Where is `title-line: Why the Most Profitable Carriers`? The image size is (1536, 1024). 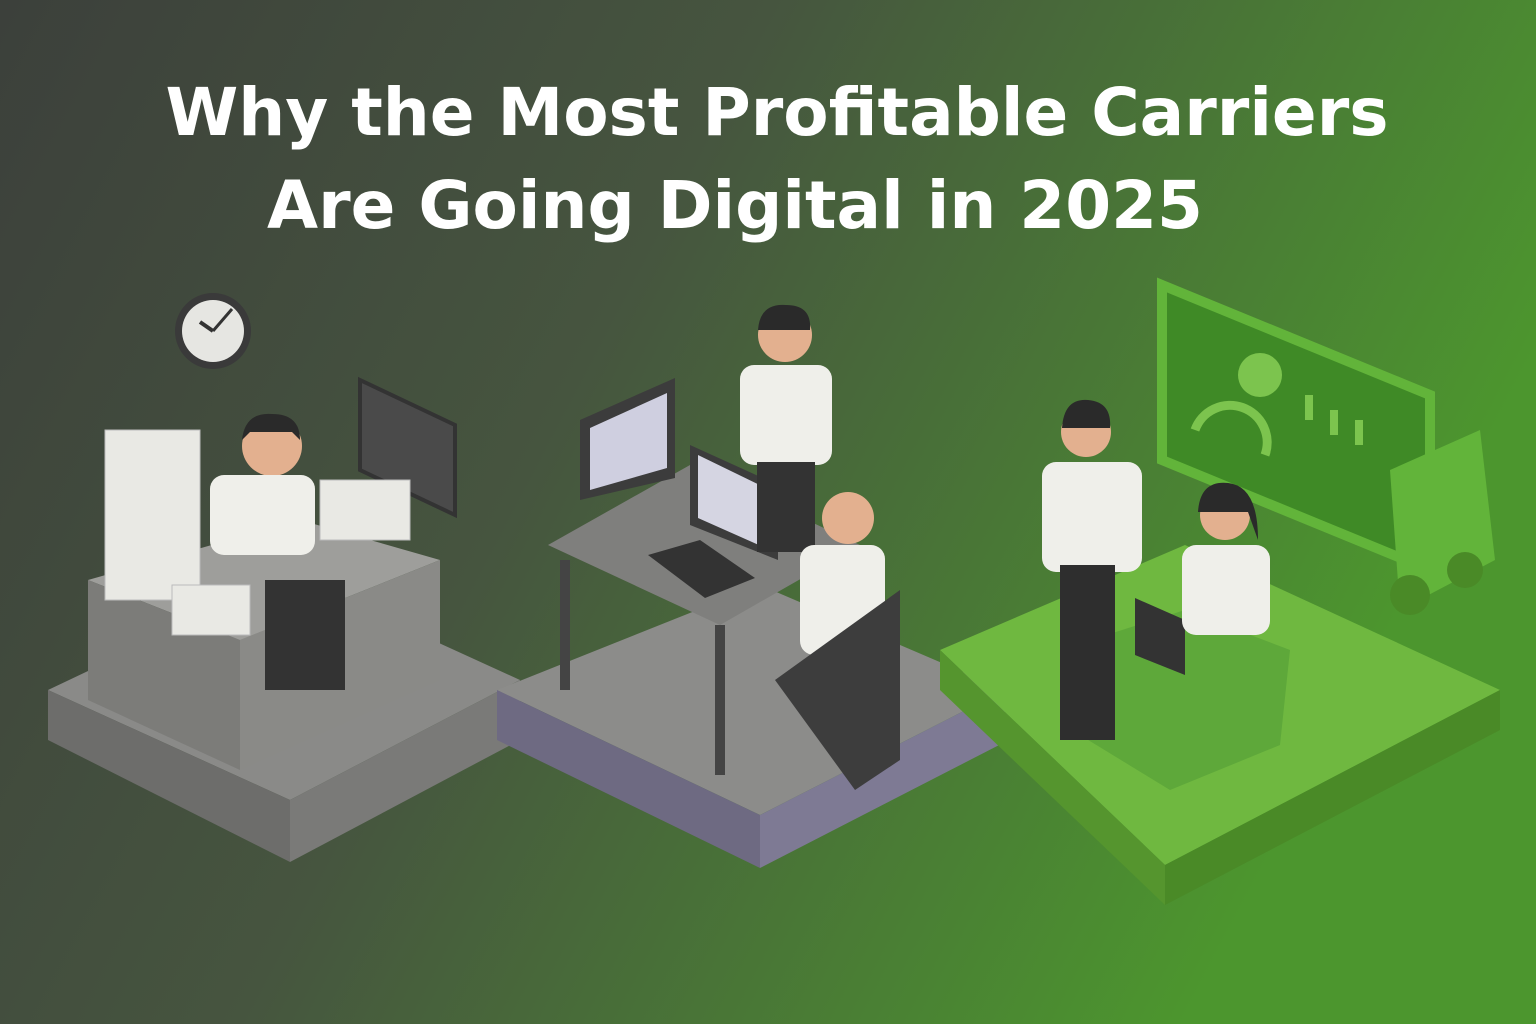
title-line: Why the Most Profitable Carriers is located at coordinates (776, 112).